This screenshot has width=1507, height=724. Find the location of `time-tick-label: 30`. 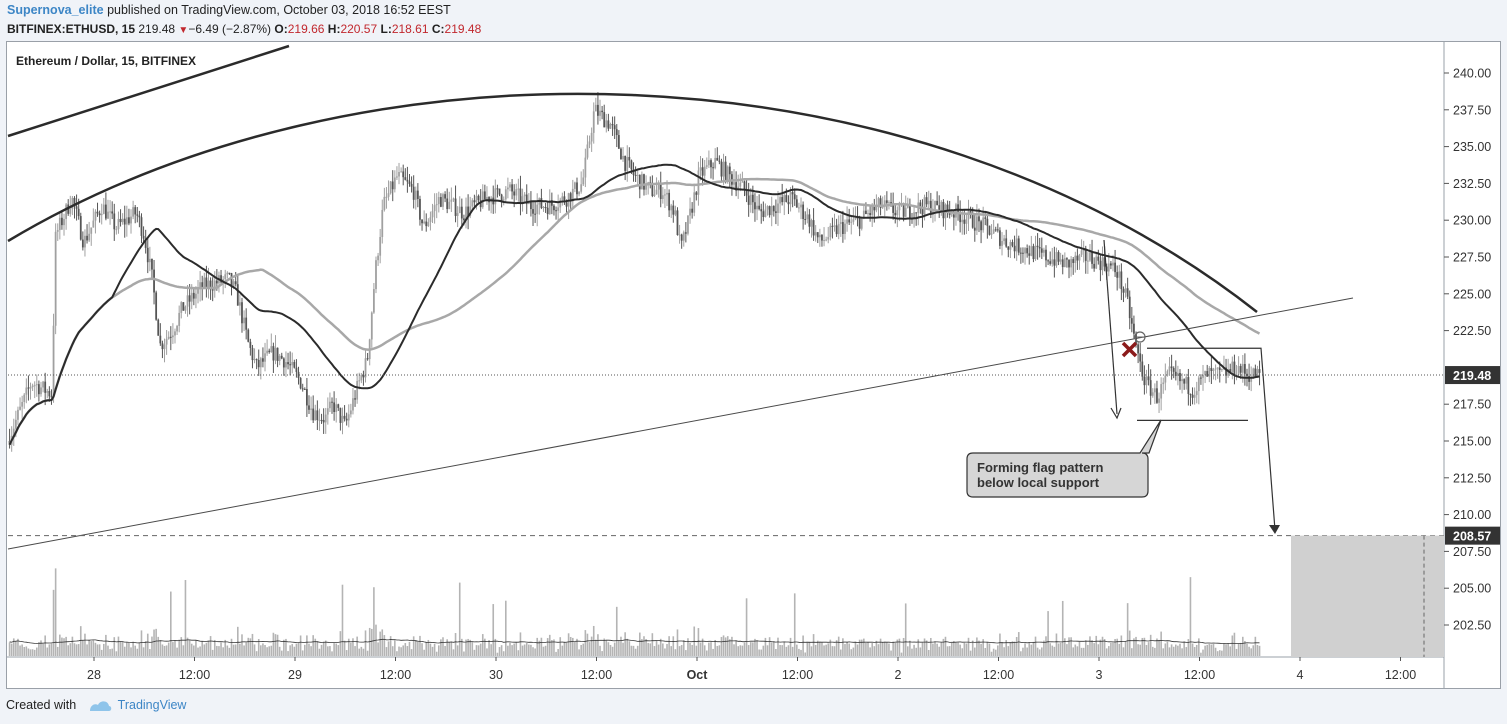

time-tick-label: 30 is located at coordinates (496, 675).